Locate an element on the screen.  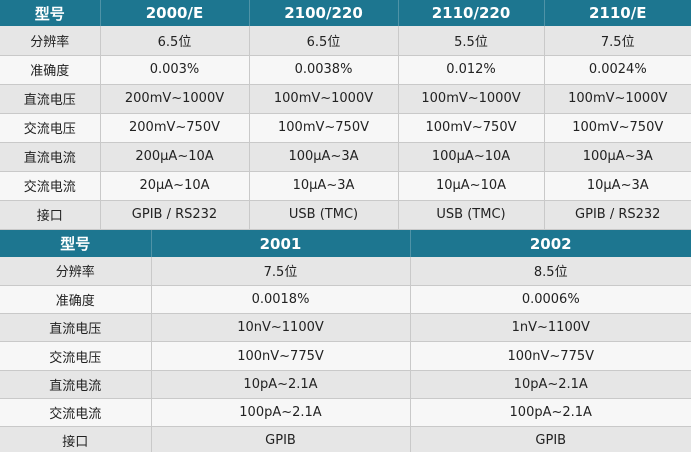
table-row: 准确度 0.0018% 0.0006% is located at coordinates (345, 300).